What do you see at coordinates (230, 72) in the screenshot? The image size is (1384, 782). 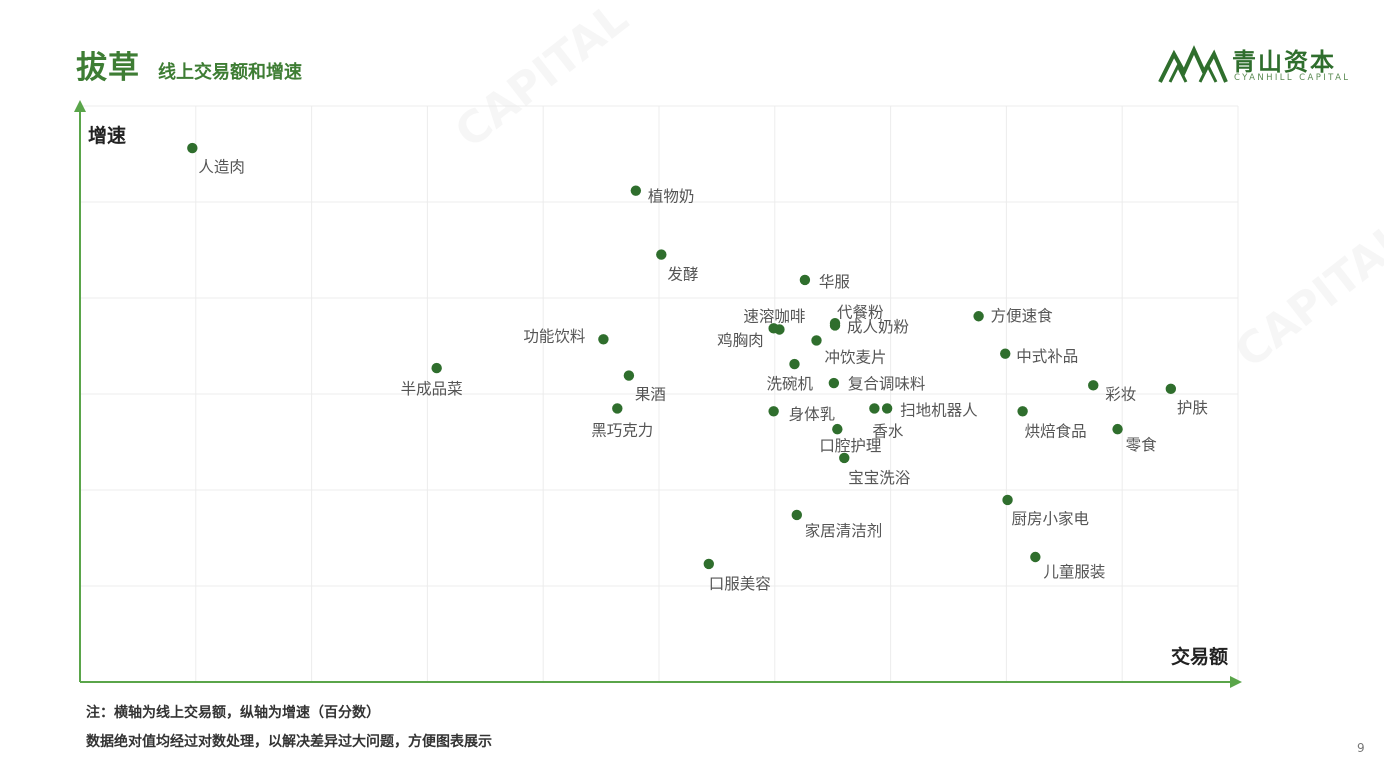 I see `page-subtitle: 线上交易额和增速` at bounding box center [230, 72].